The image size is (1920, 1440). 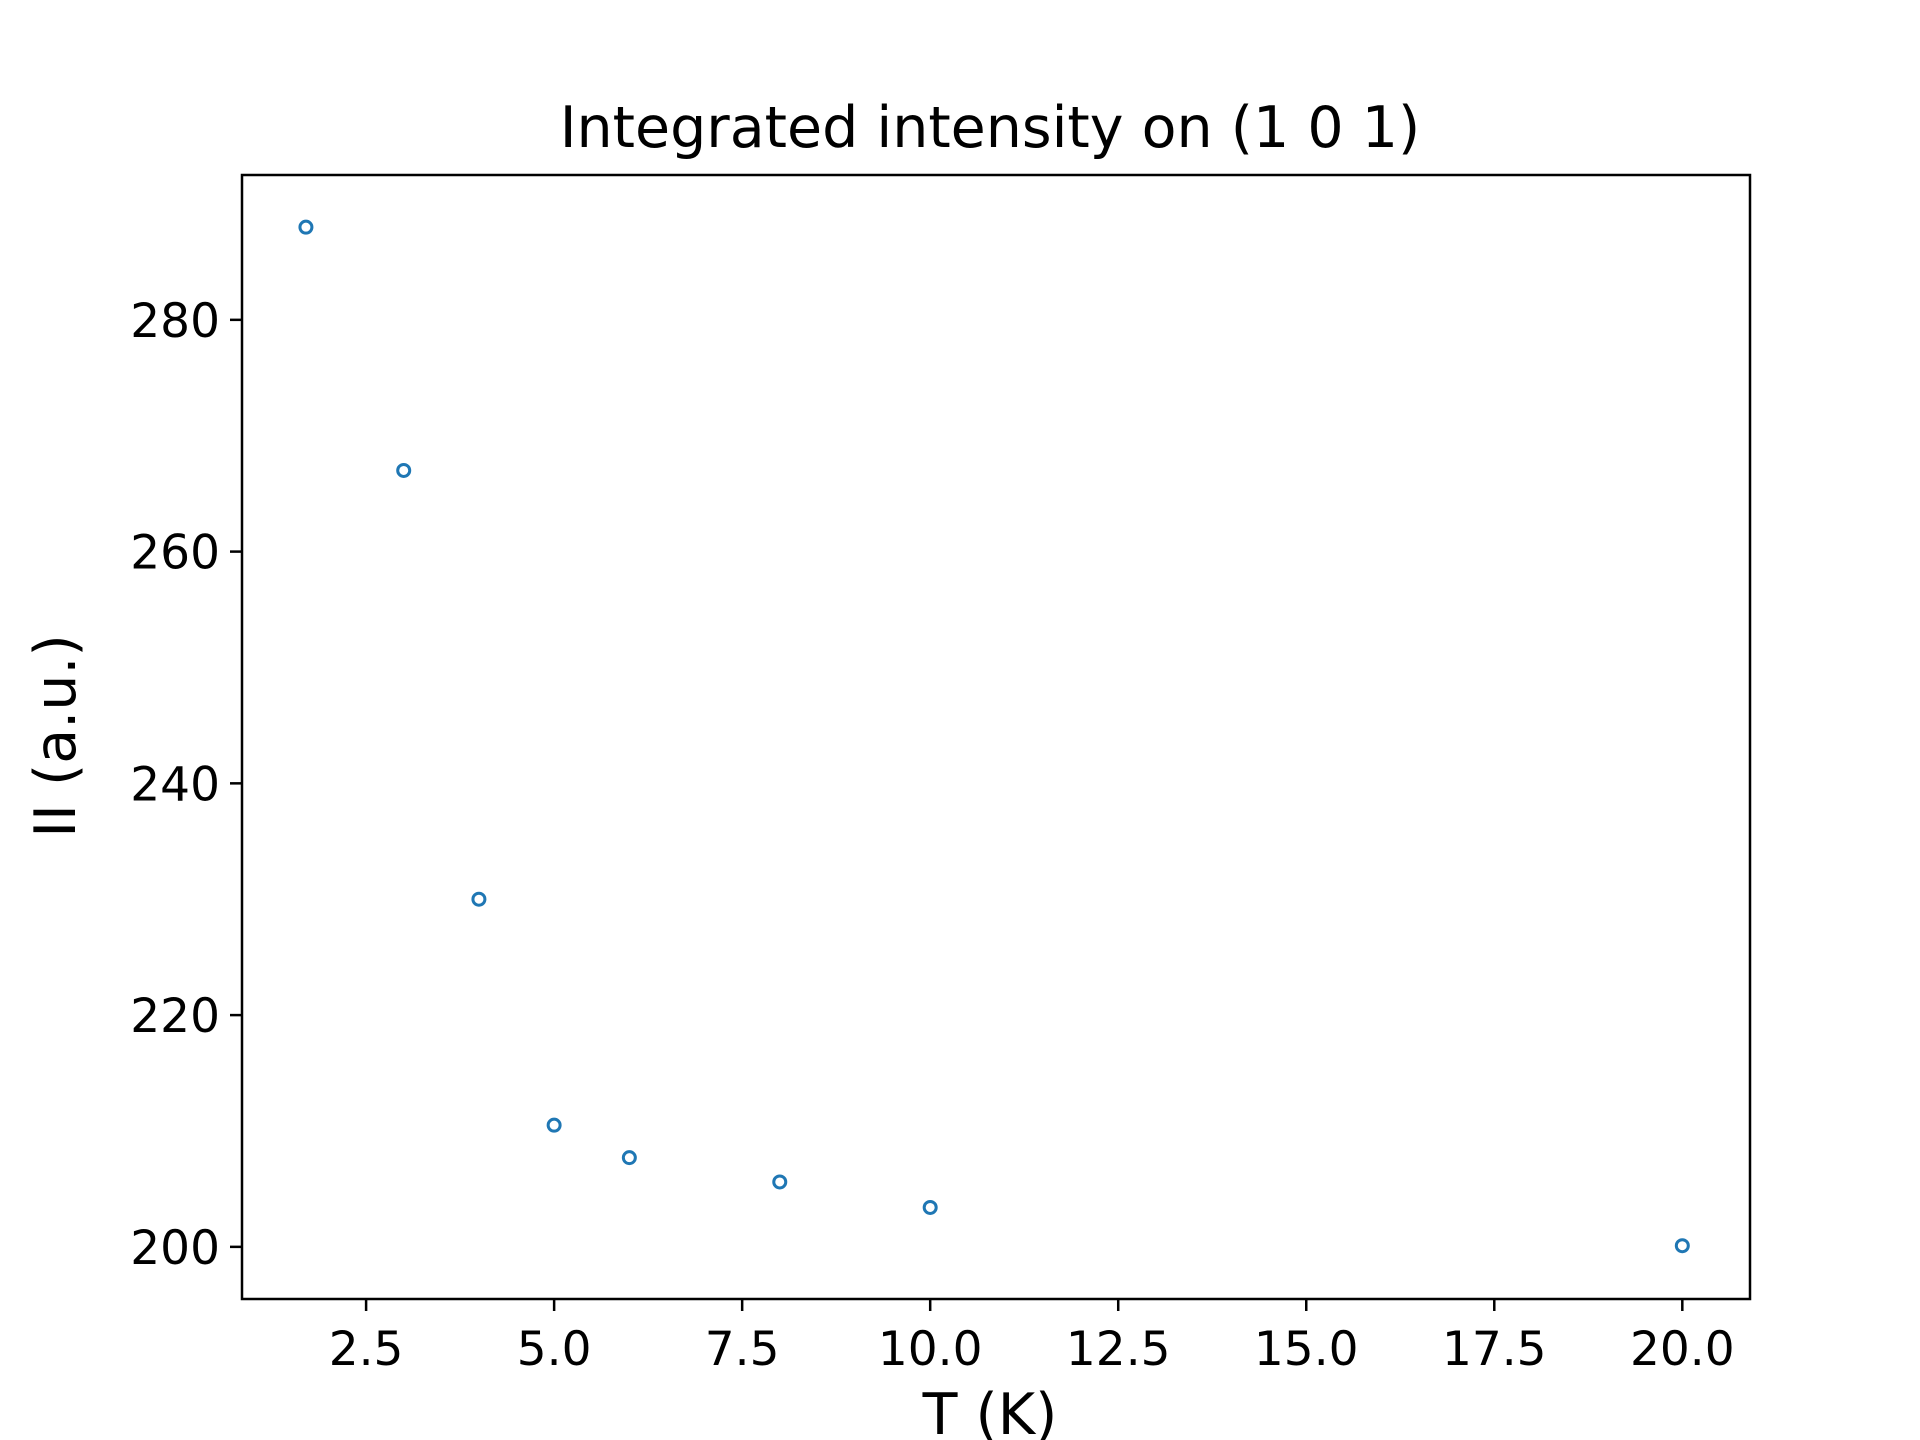 What do you see at coordinates (1032, 1338) in the screenshot?
I see `x-axis: 2.5 5.0 7.5 10.0 12.5 15.0 17.5 20.0` at bounding box center [1032, 1338].